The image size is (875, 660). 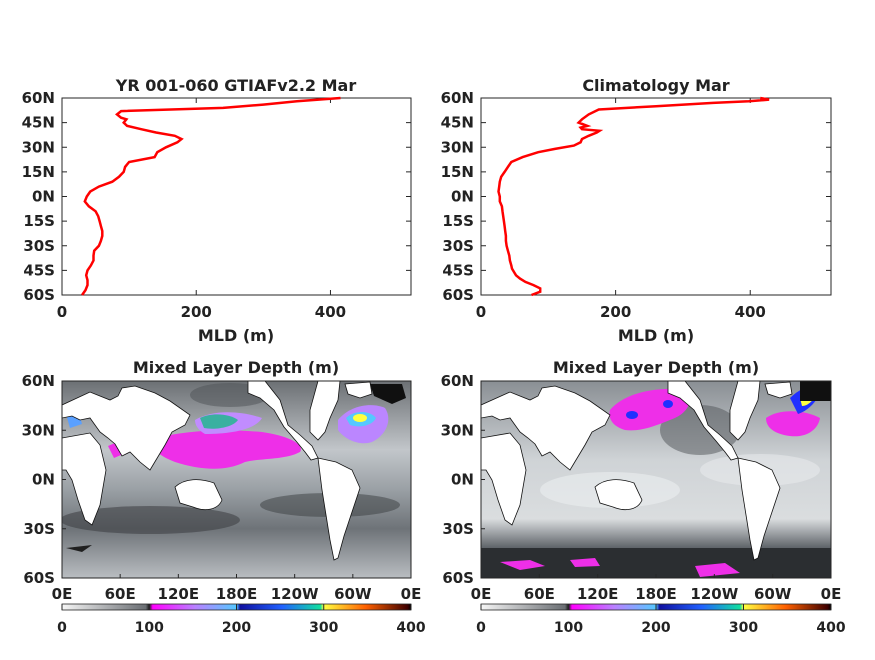 I want to click on mld-patch-north-pacific-left, so click(x=225, y=449).